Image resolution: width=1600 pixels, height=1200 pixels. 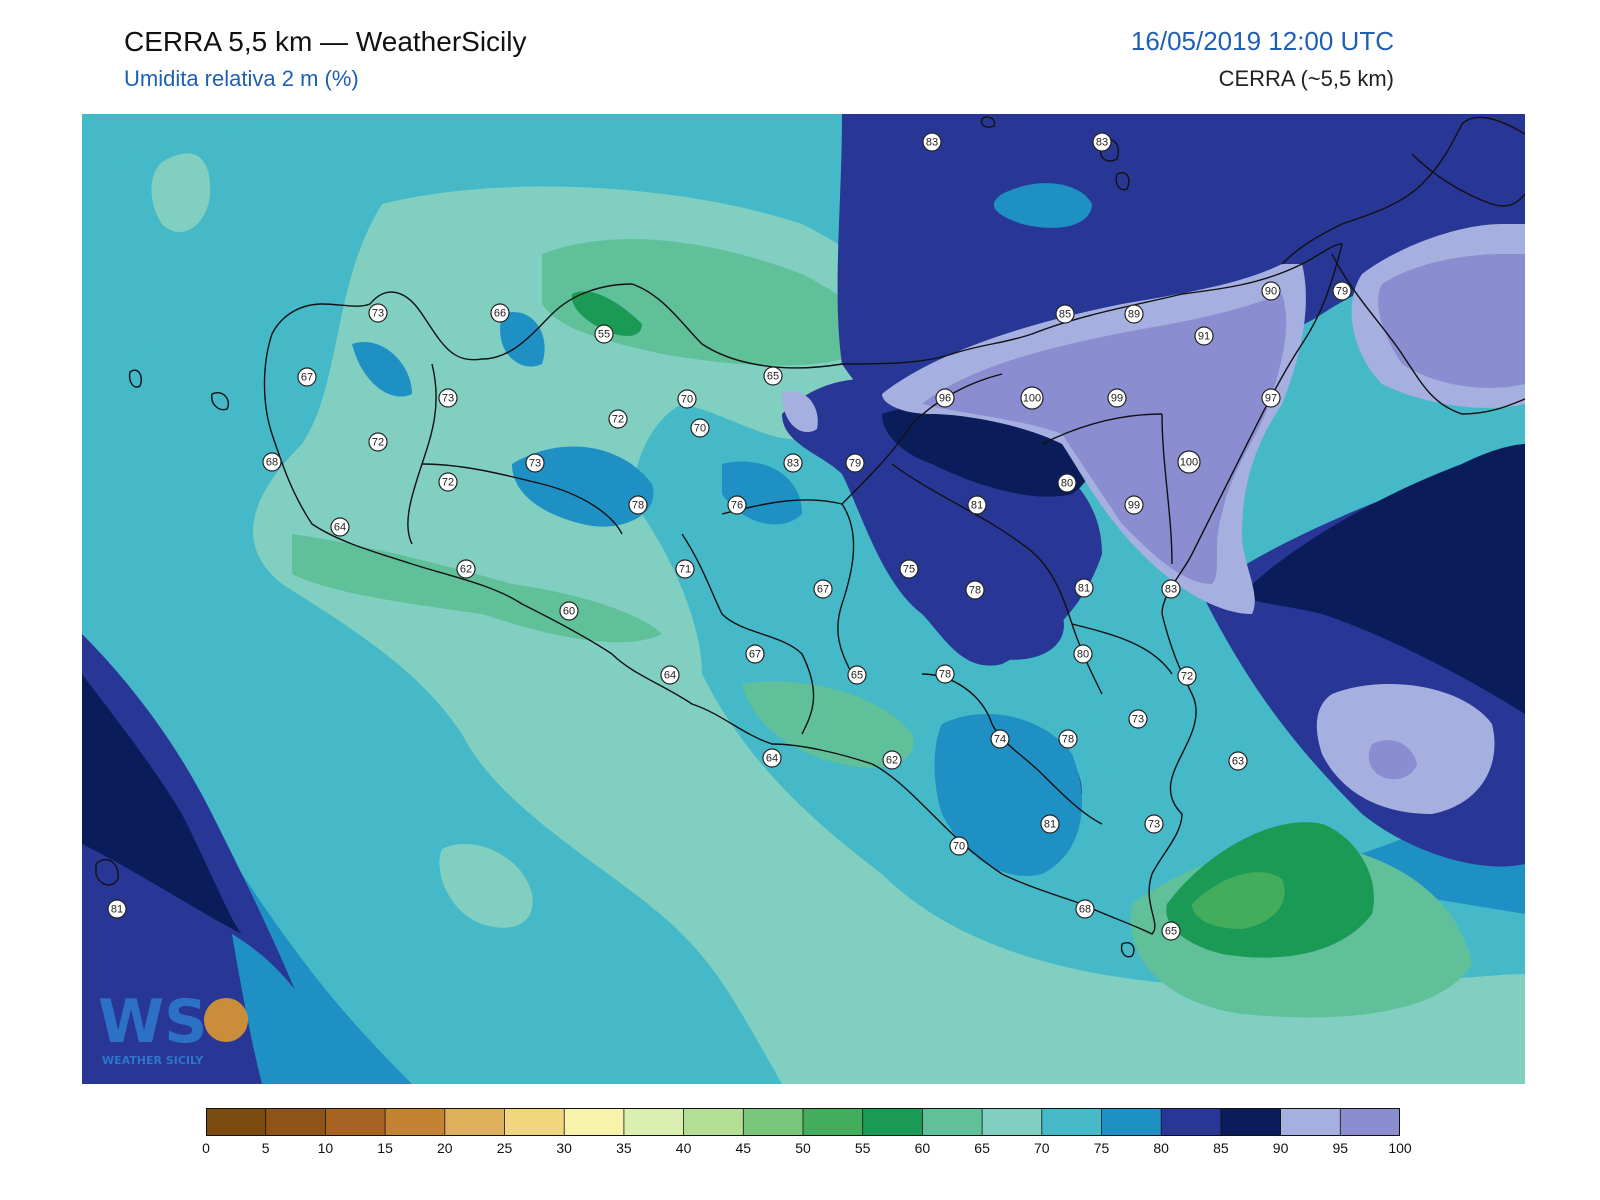 I want to click on aeolian-islands, so click(x=988, y=122).